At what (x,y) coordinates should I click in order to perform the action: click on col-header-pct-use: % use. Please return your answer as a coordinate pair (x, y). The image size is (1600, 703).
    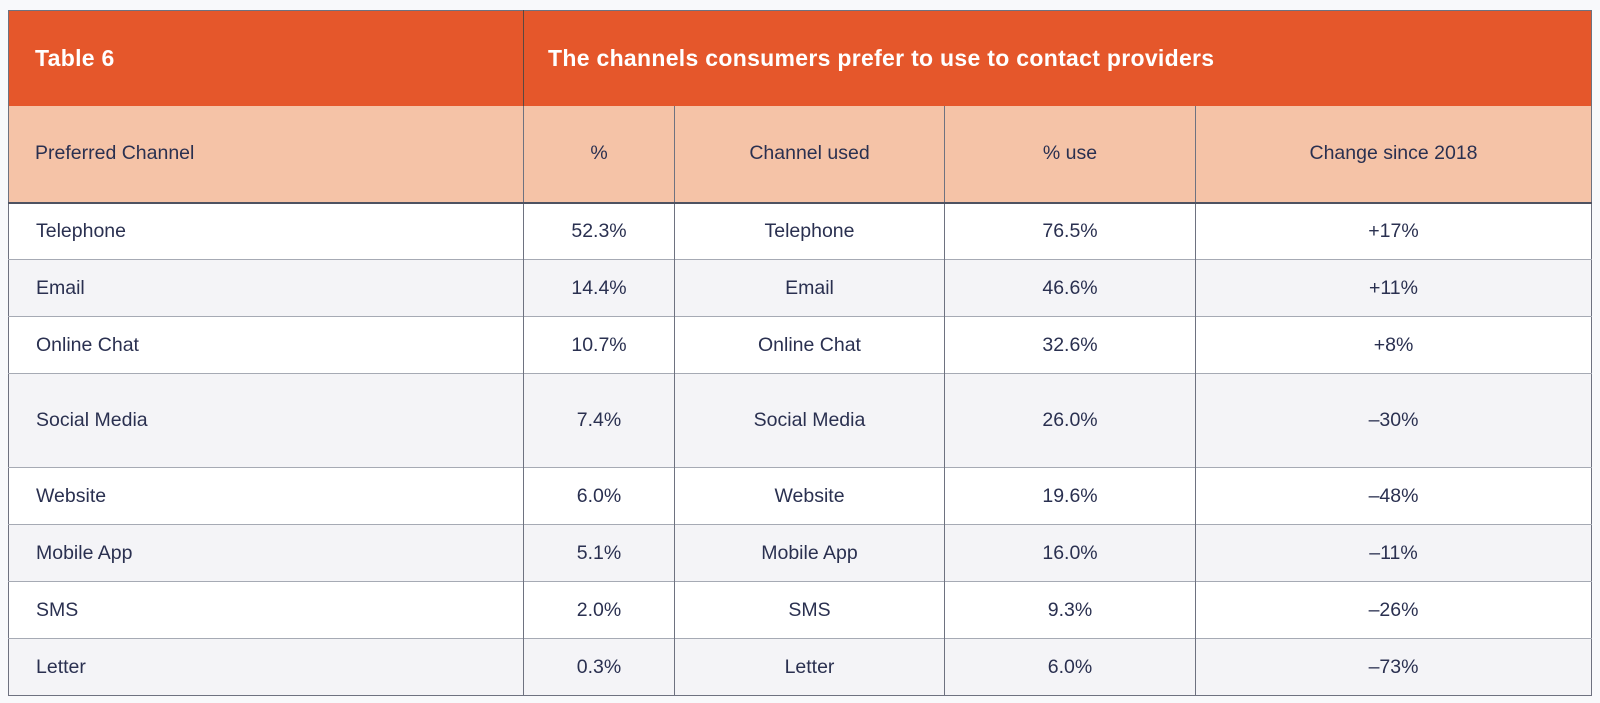
    Looking at the image, I should click on (1070, 154).